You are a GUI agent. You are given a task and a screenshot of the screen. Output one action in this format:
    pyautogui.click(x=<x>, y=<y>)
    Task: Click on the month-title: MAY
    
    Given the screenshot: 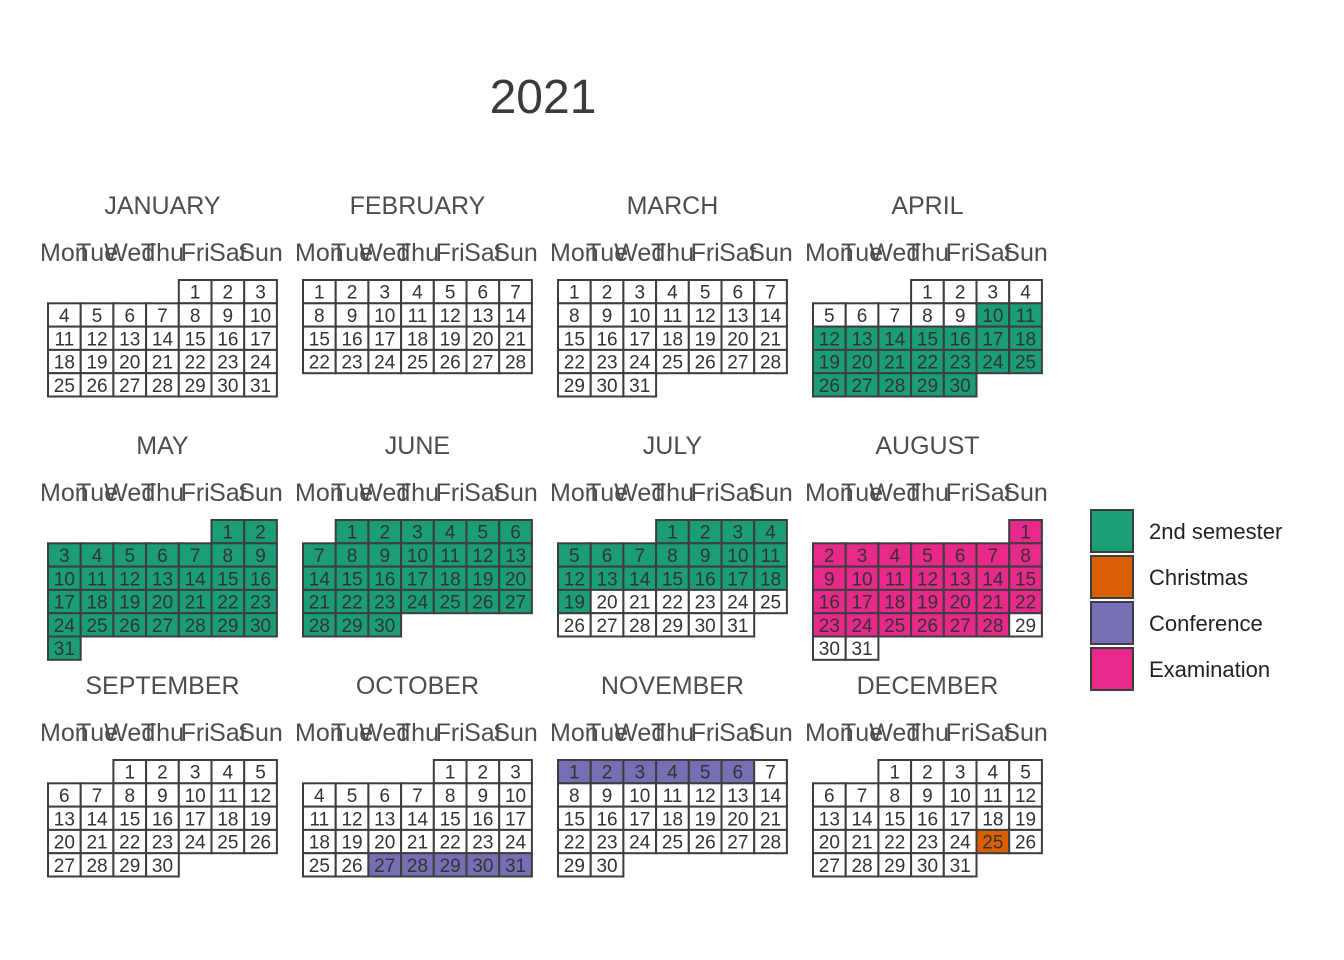 What is the action you would take?
    pyautogui.click(x=162, y=446)
    